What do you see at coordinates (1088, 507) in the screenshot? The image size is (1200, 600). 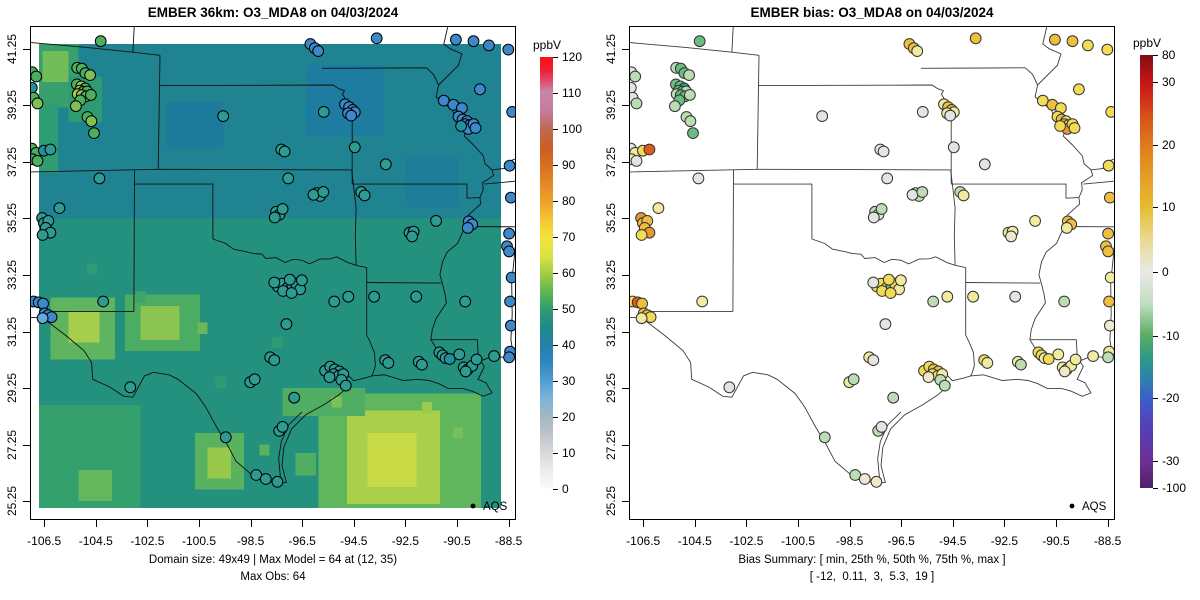 I see `aqs-legend: AQS` at bounding box center [1088, 507].